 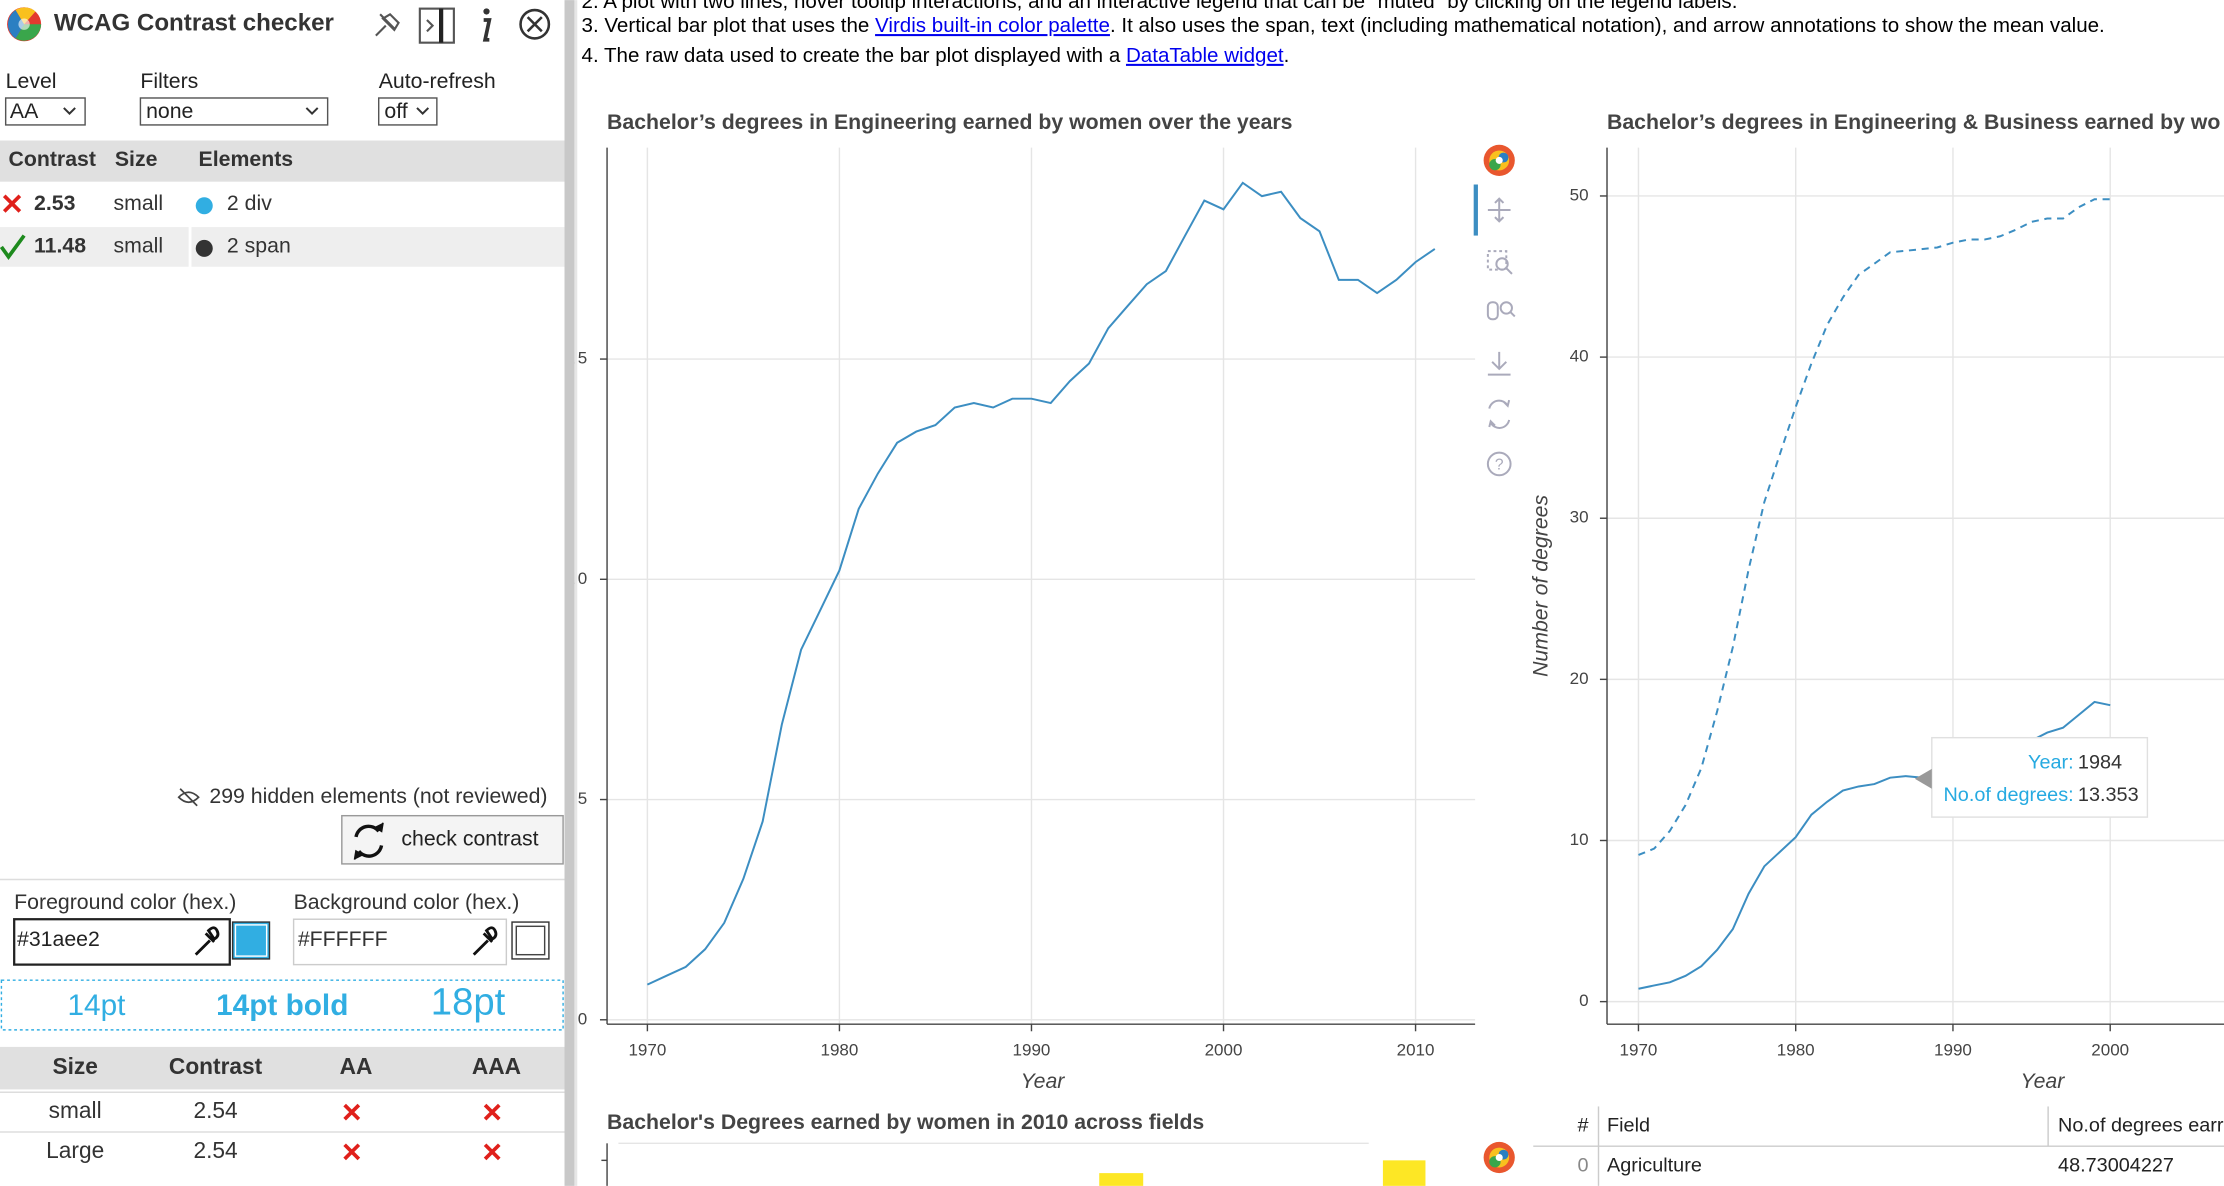 I want to click on tooltip-pointer, so click(x=1923, y=778).